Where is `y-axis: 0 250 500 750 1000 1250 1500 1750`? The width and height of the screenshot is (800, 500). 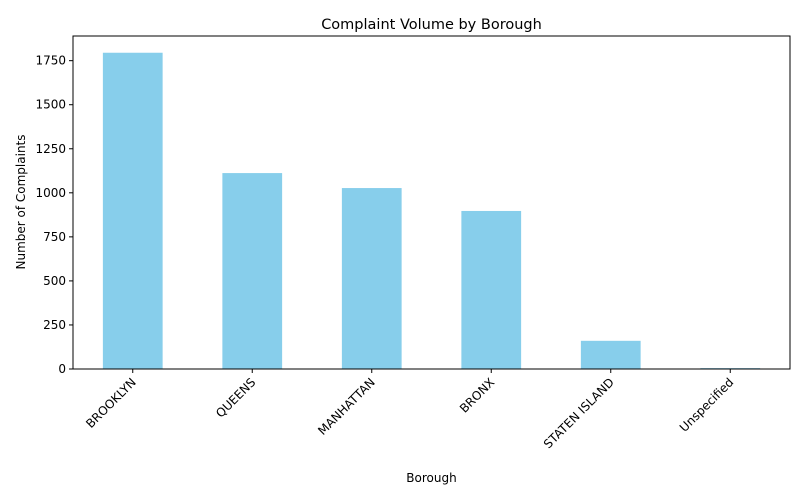 y-axis: 0 250 500 750 1000 1250 1500 1750 is located at coordinates (54, 215).